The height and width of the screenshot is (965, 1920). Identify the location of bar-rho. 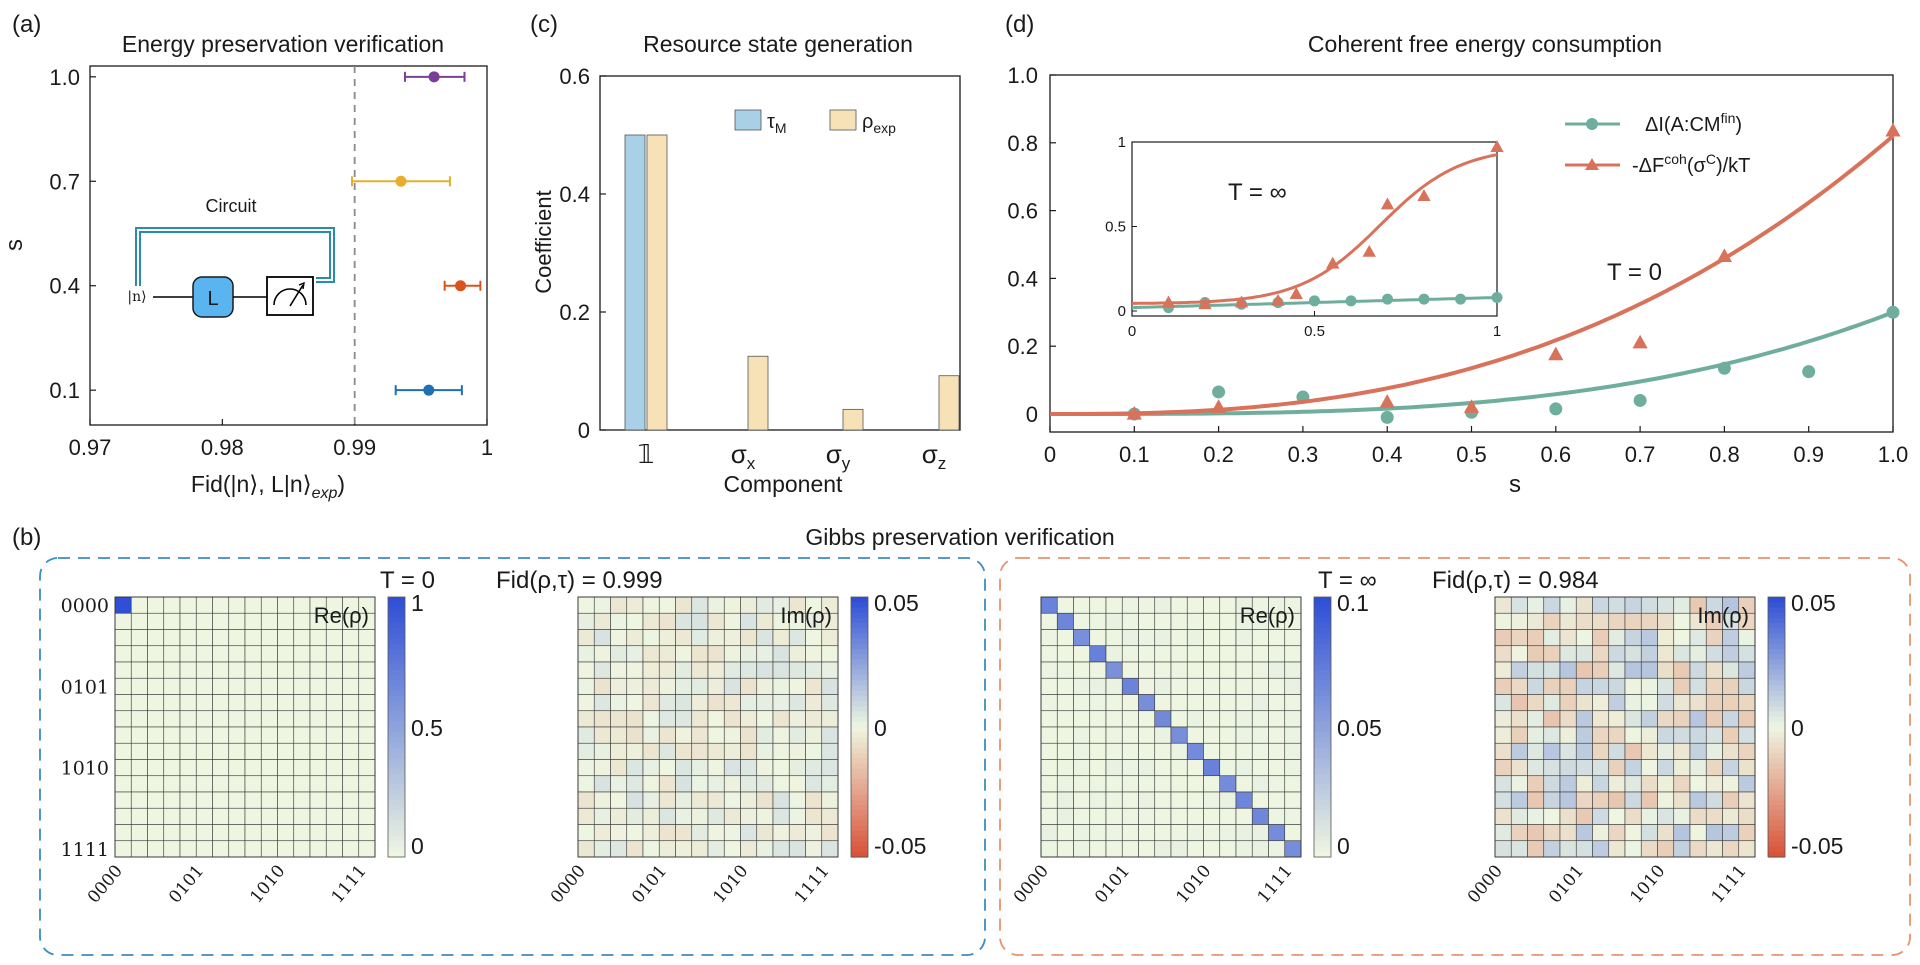
(758, 393).